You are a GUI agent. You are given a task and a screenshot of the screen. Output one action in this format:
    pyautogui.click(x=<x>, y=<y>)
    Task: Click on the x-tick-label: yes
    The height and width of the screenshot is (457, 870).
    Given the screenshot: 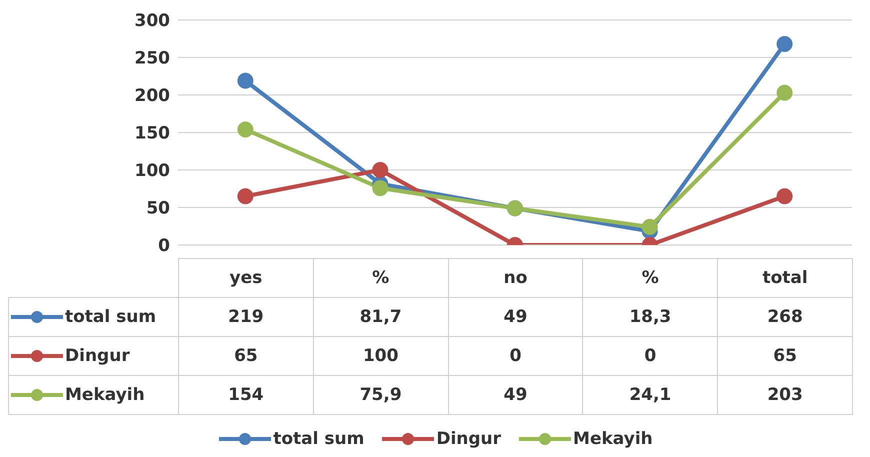 What is the action you would take?
    pyautogui.click(x=246, y=278)
    